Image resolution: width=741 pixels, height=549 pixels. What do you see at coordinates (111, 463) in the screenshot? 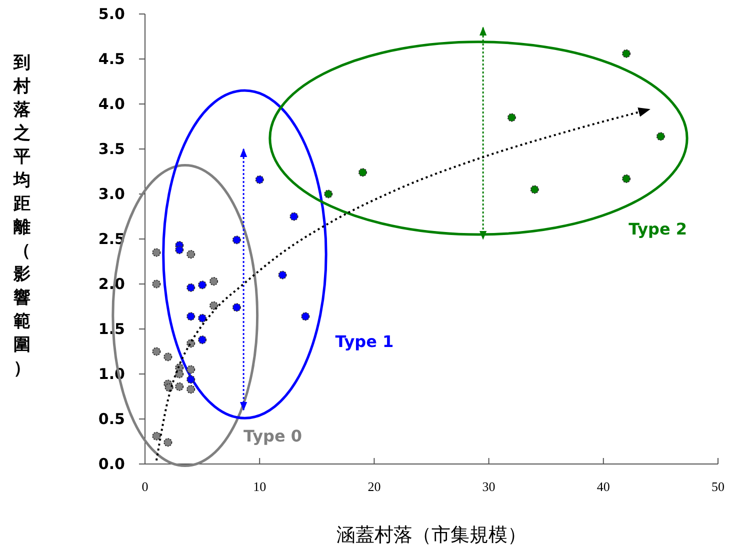
I see `y-tick-label: 0.0` at bounding box center [111, 463].